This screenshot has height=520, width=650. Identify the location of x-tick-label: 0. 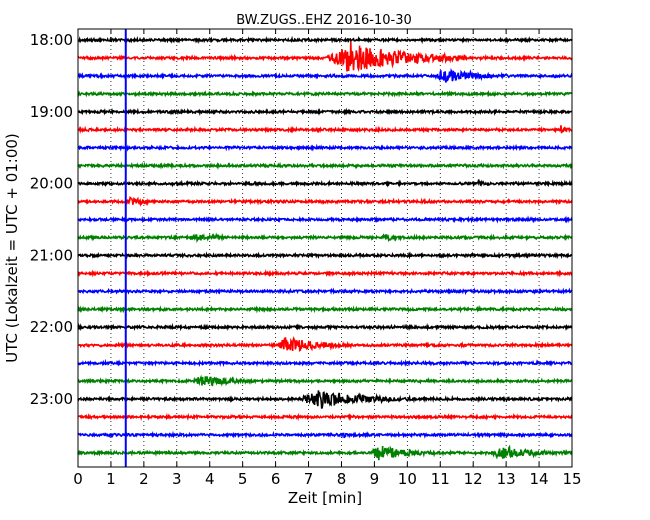
(78, 479).